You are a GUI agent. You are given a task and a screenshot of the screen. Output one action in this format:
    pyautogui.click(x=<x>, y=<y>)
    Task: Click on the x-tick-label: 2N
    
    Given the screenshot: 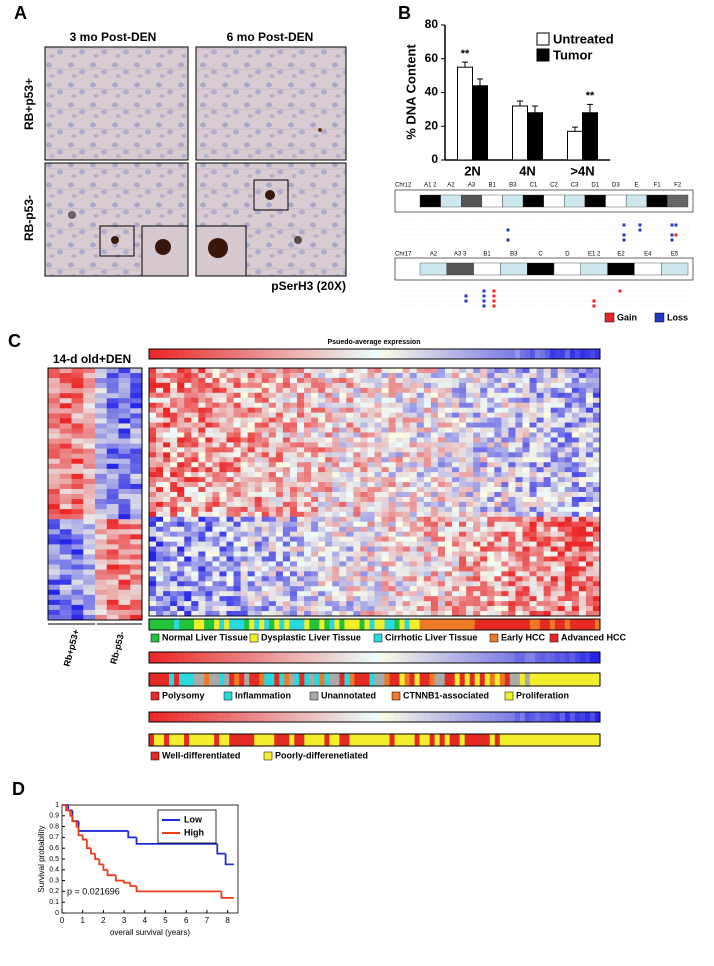 What is the action you would take?
    pyautogui.click(x=472, y=170)
    